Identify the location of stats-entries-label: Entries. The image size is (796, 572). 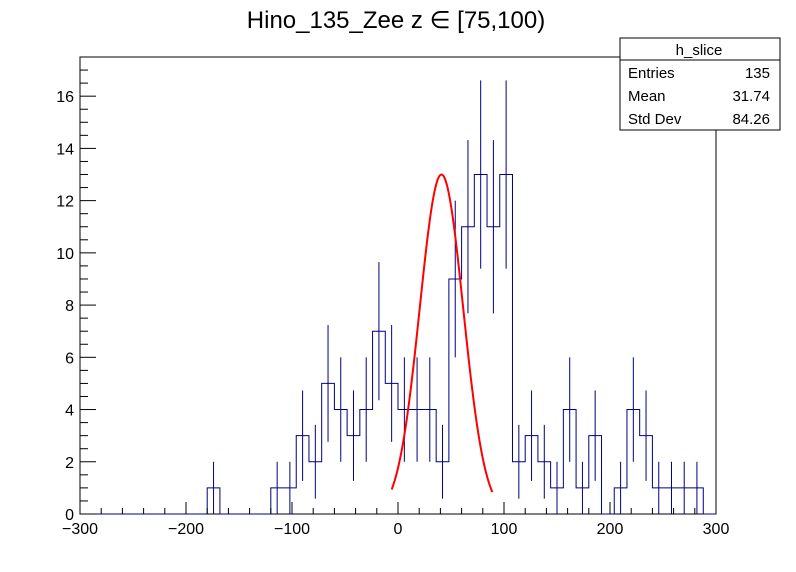
(651, 73).